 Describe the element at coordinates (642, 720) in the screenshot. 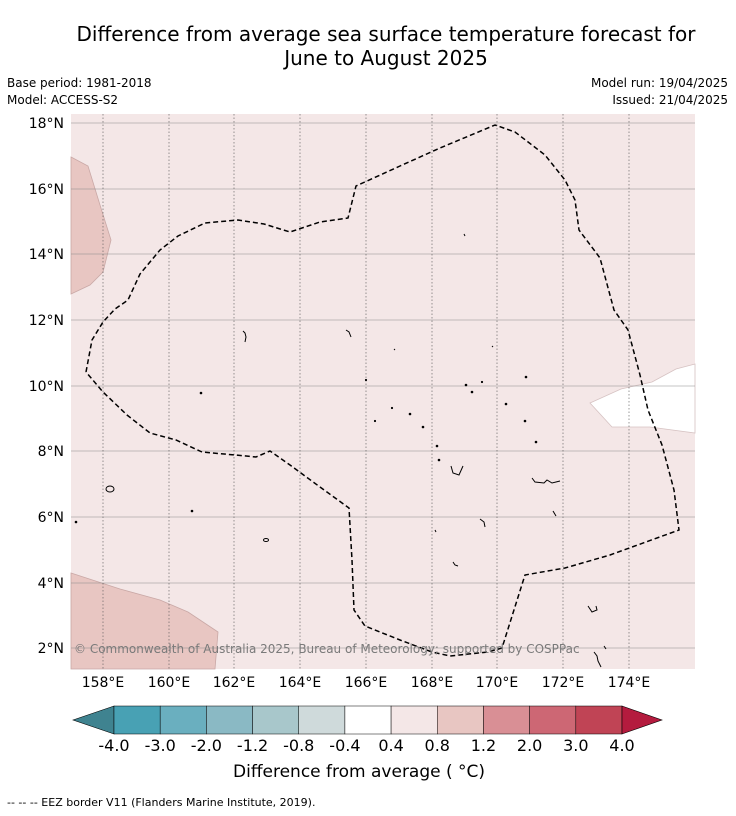

I see `colorbar-arrow-high` at that location.